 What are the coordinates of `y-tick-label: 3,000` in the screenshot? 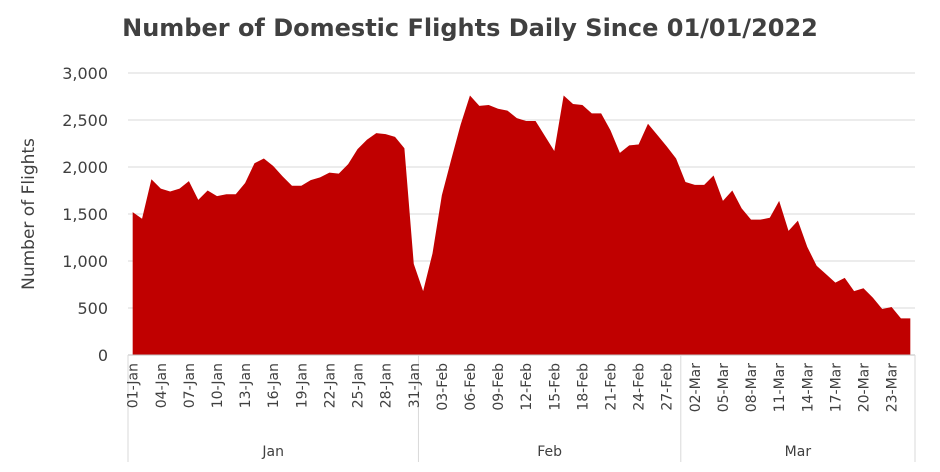 It's located at (85, 73).